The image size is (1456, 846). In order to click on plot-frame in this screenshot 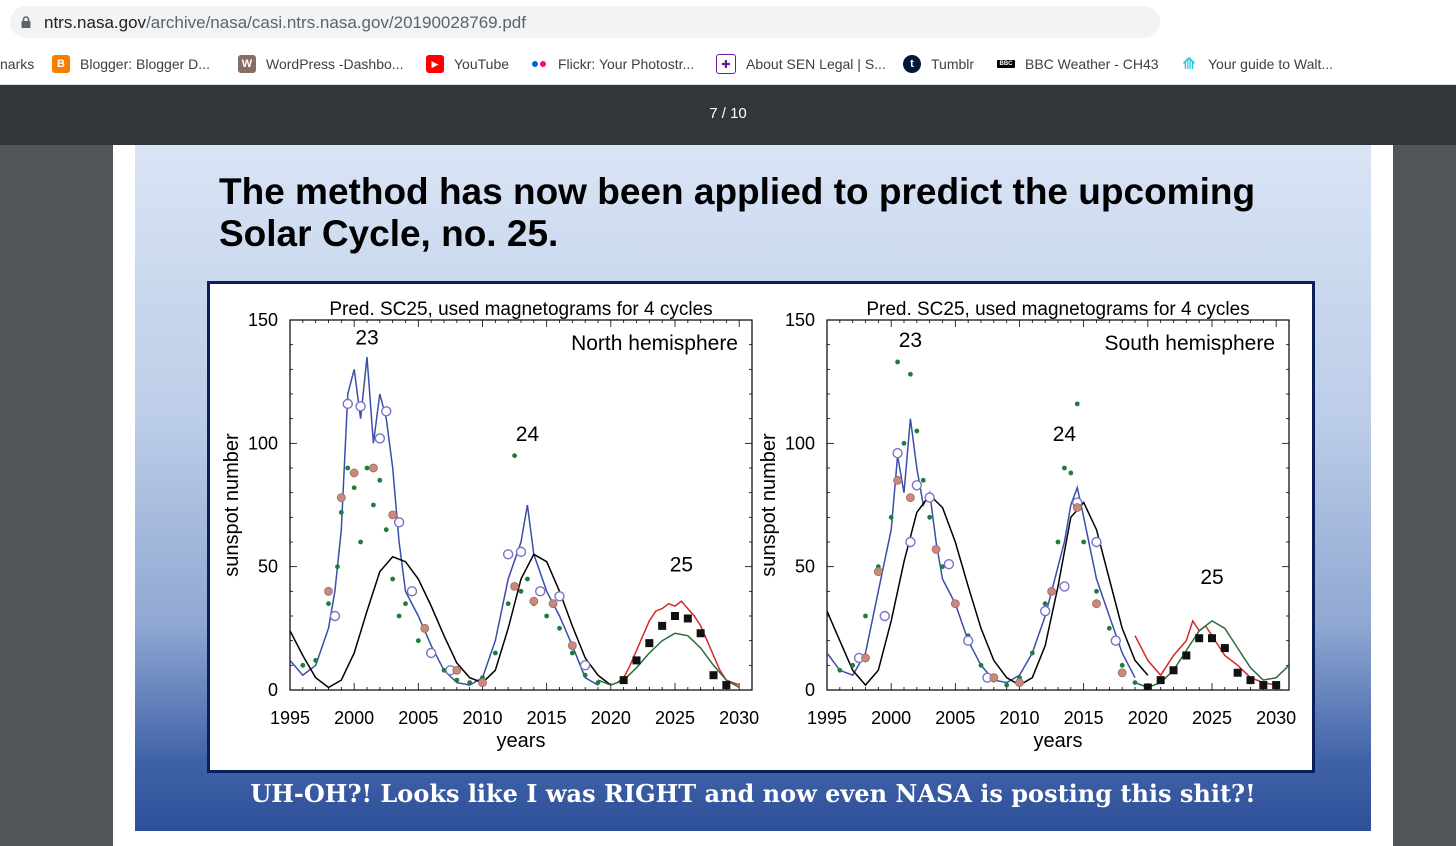, I will do `click(1058, 505)`.